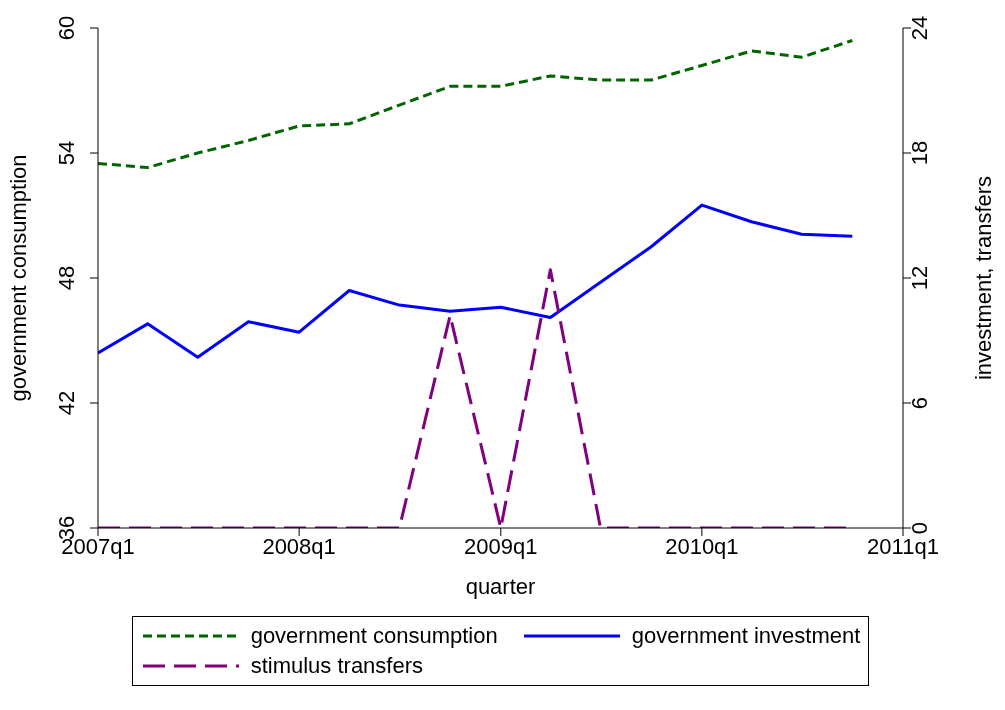  I want to click on x-tick-label: 2008q1, so click(299, 546).